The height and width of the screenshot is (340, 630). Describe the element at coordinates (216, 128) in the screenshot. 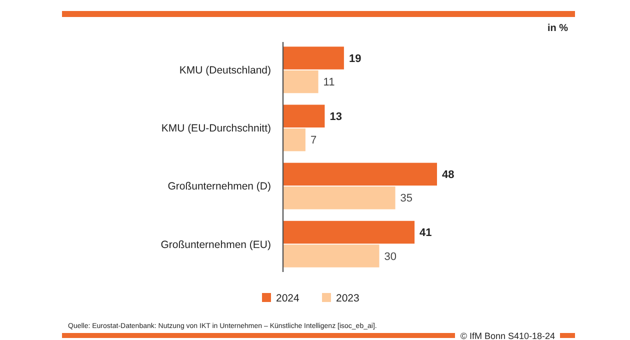

I see `y-tick-label: KMU (EU-Durchschnitt)` at that location.